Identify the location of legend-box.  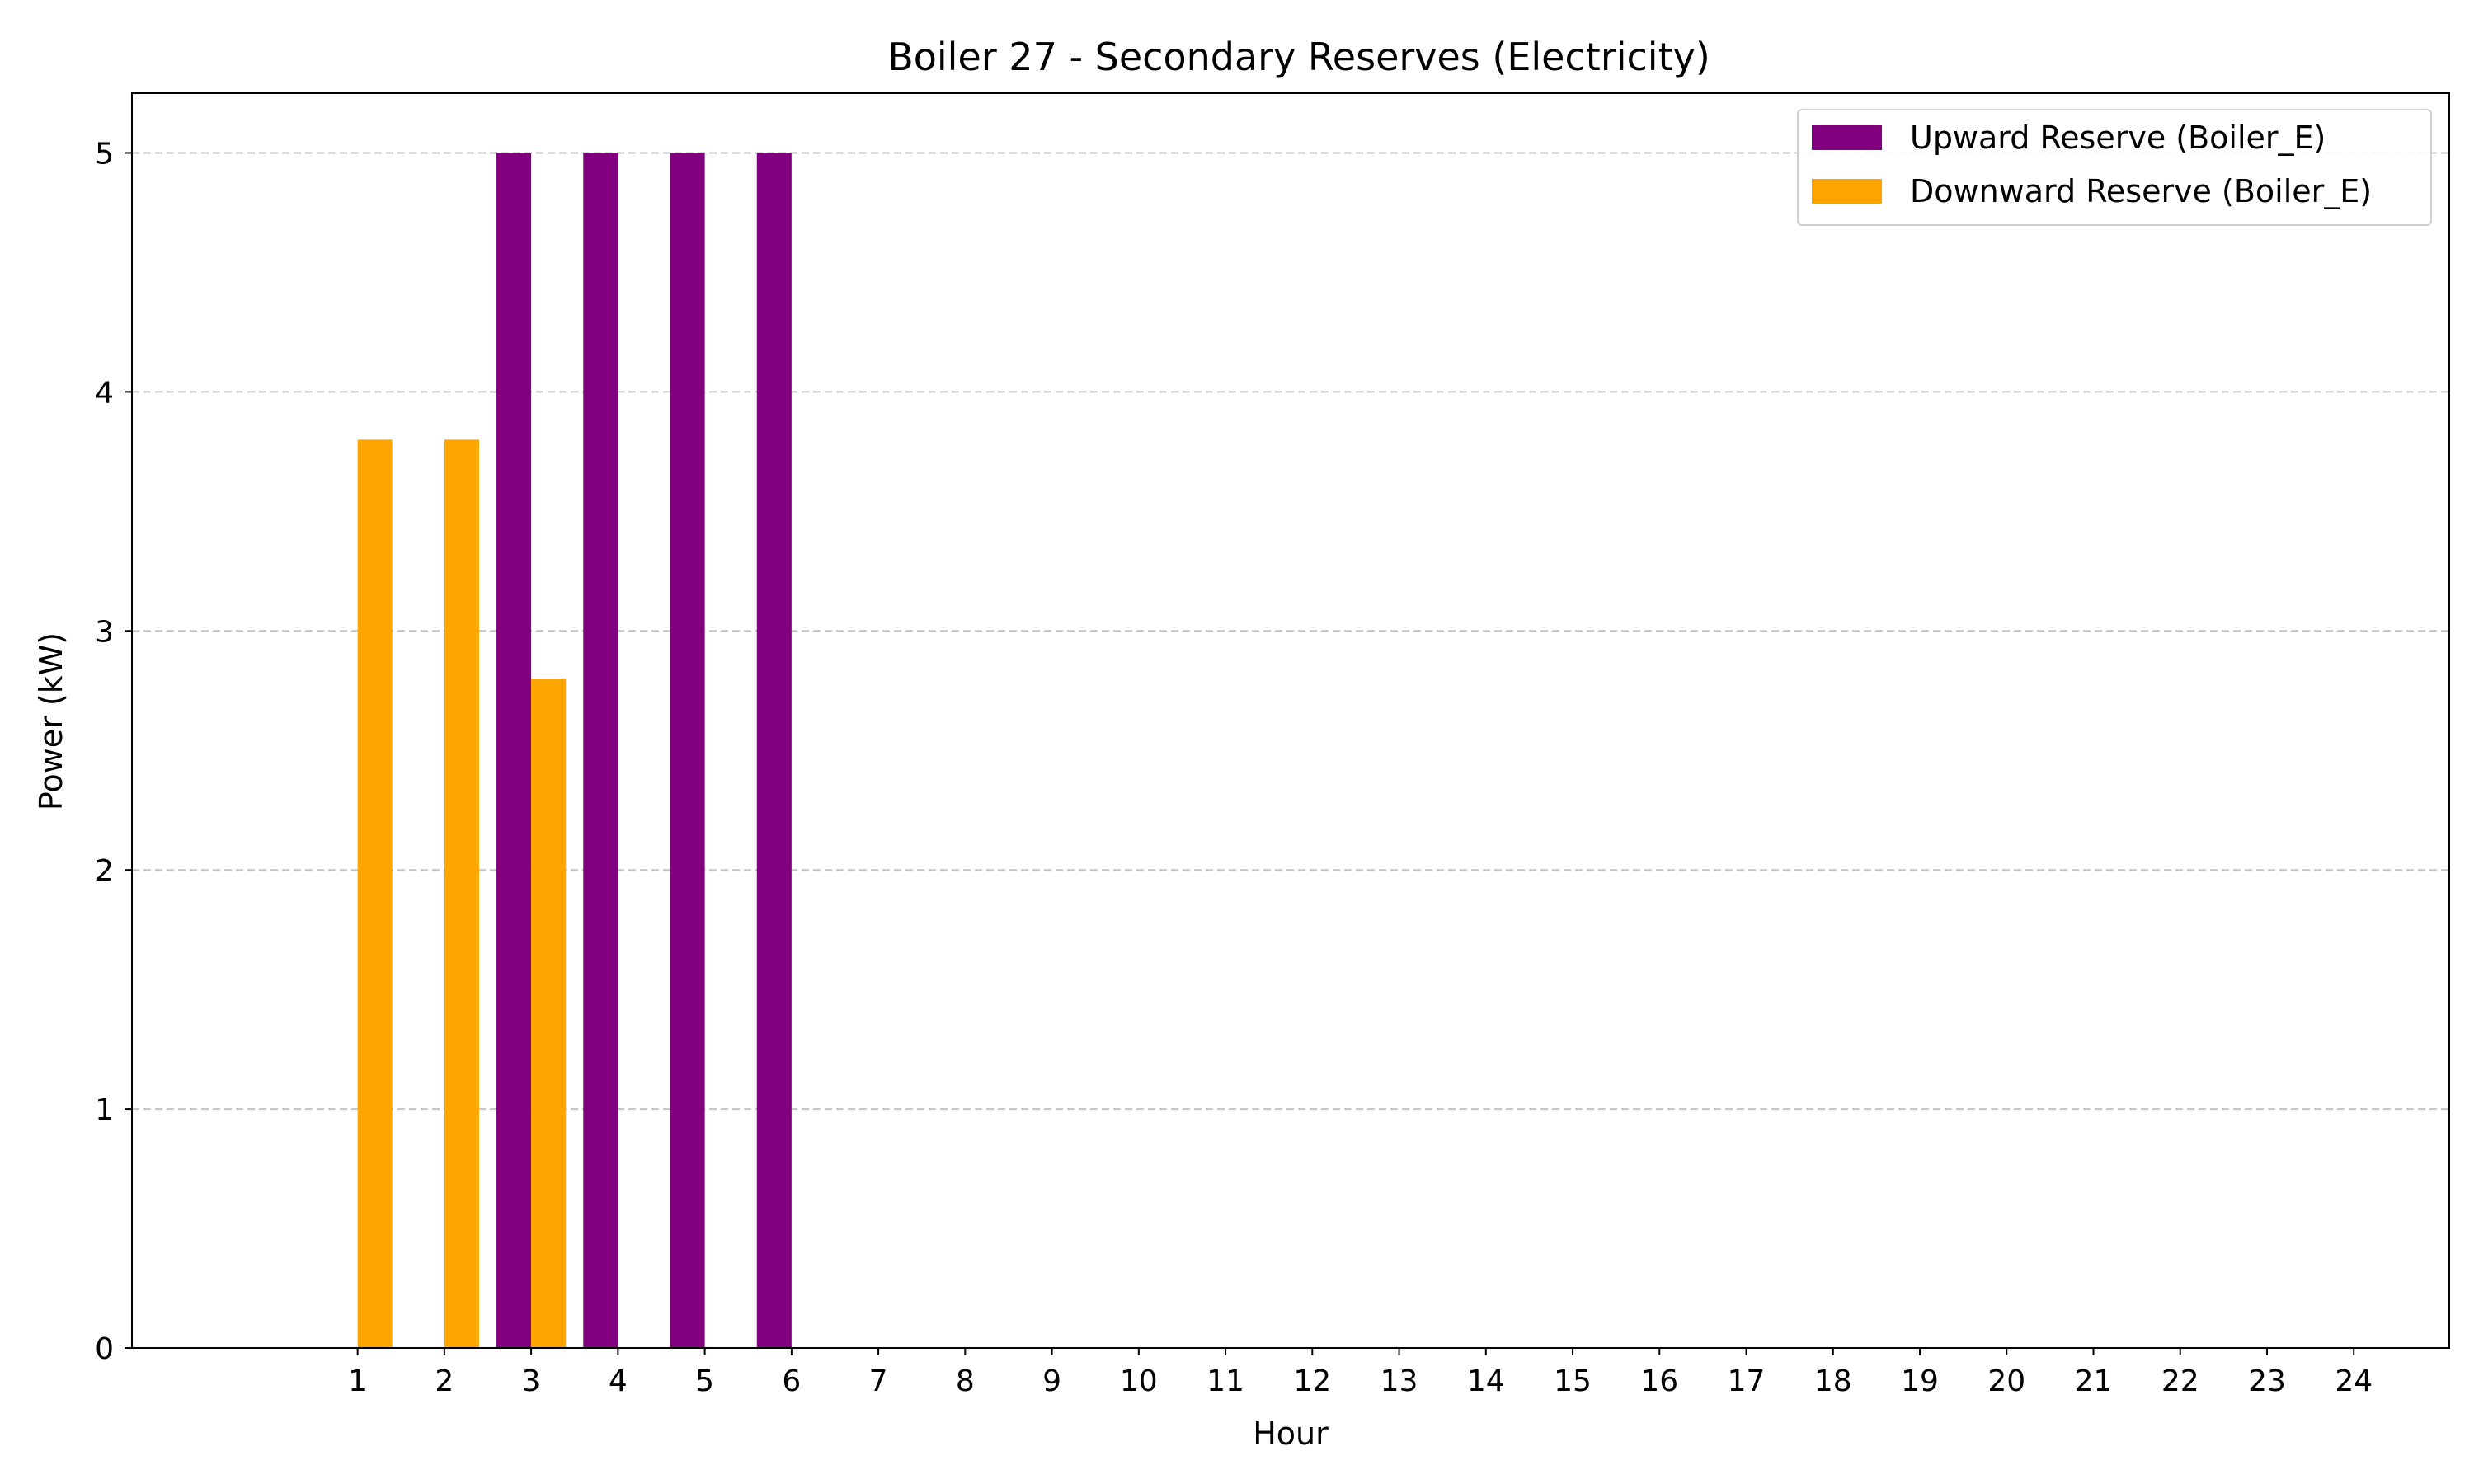
(2114, 167).